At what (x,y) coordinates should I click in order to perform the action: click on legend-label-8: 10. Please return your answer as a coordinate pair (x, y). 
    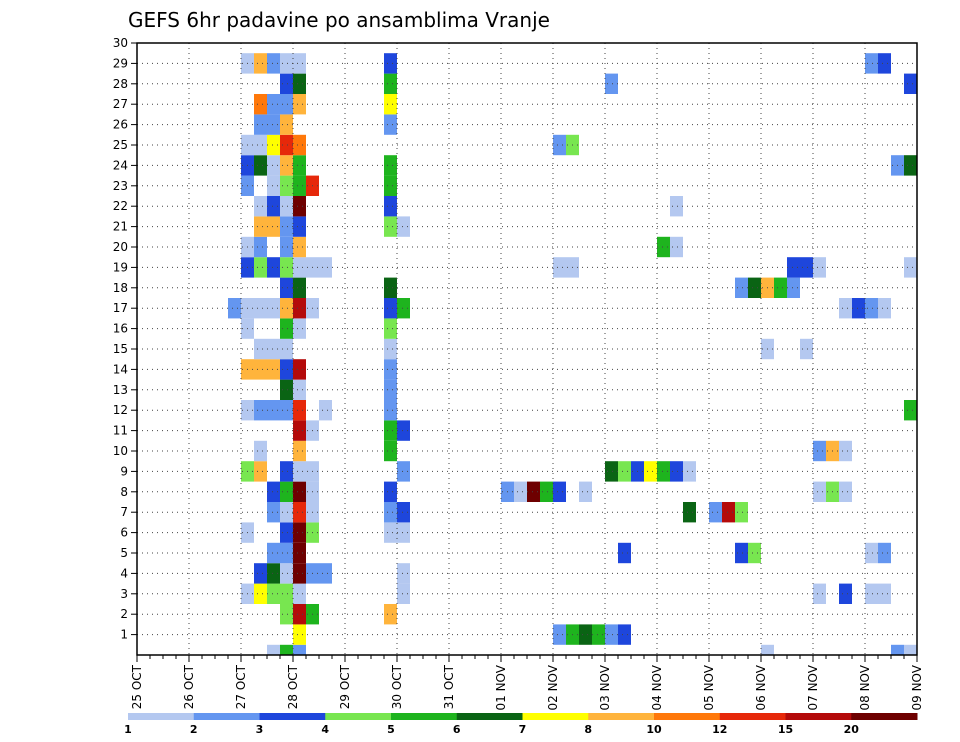
    Looking at the image, I should click on (654, 729).